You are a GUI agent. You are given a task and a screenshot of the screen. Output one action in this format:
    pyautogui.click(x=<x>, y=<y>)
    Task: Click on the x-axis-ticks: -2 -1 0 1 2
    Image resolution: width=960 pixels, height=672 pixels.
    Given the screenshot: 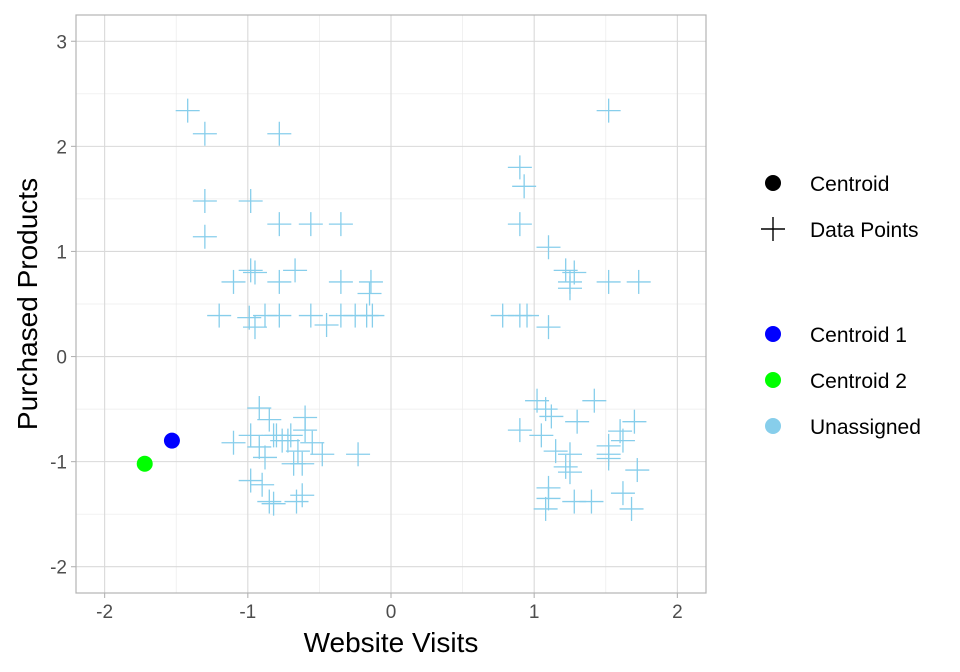 What is the action you would take?
    pyautogui.click(x=389, y=608)
    